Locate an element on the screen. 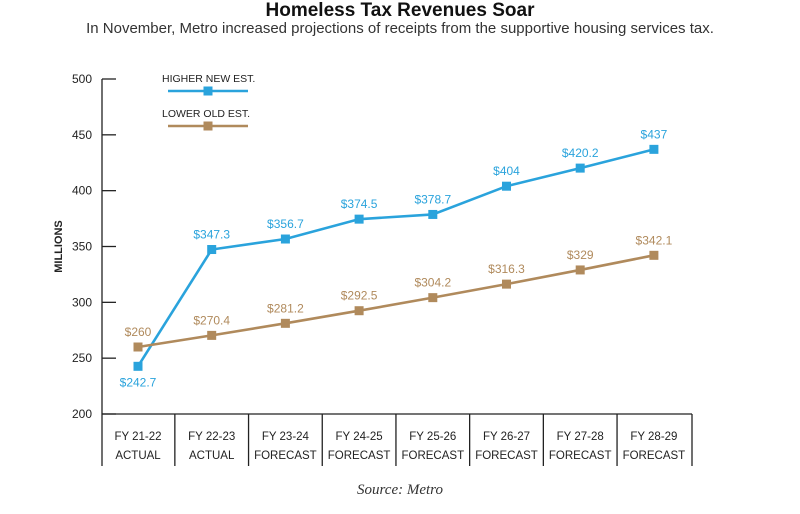 This screenshot has width=800, height=514. data-label: $374.5 is located at coordinates (359, 204).